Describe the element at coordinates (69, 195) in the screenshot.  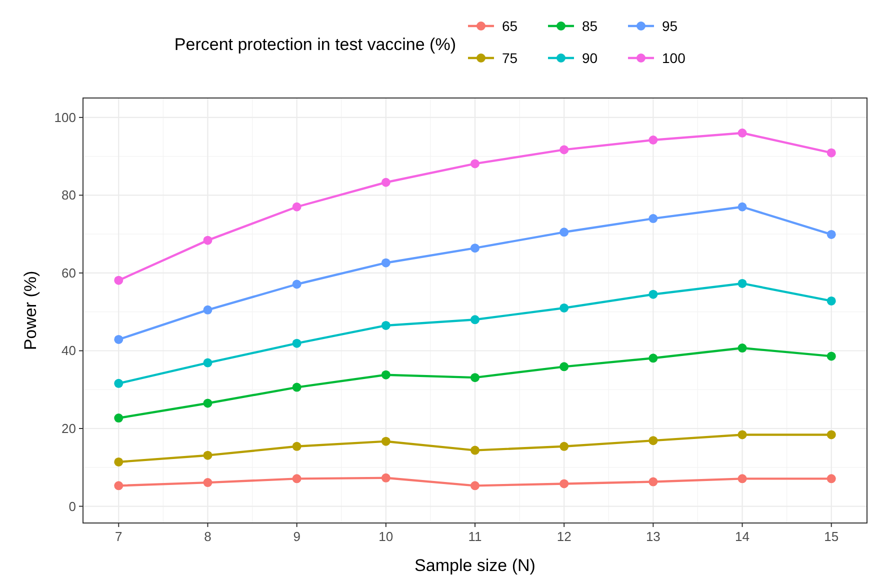
I see `y-tick-label: 80` at that location.